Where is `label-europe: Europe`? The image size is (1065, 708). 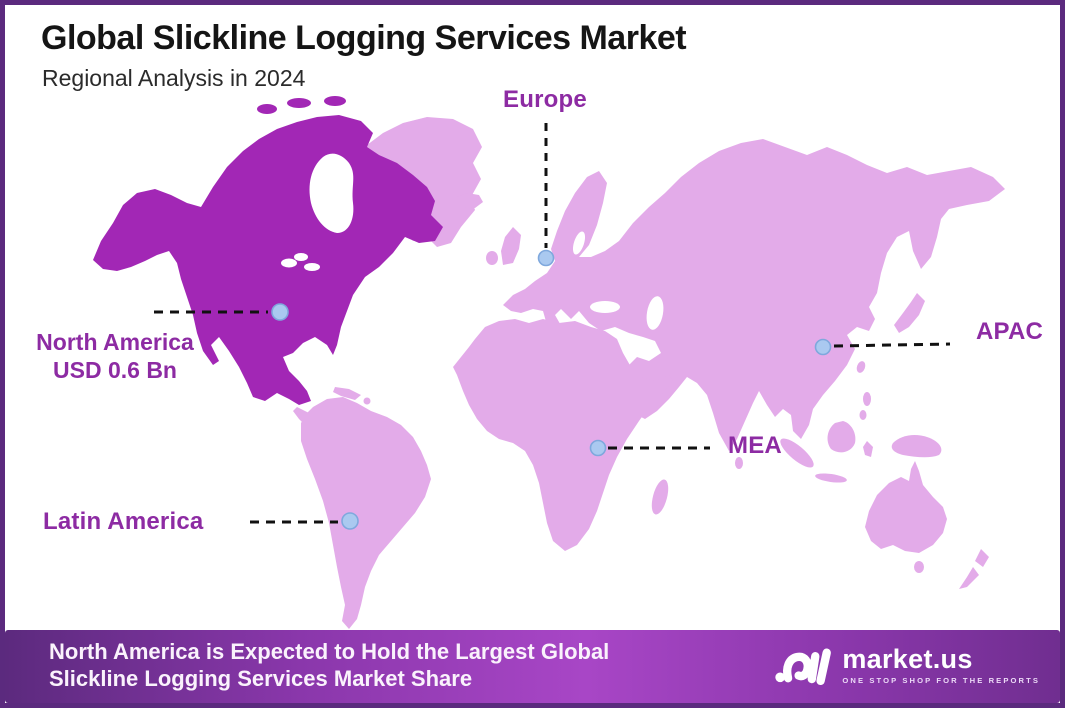 label-europe: Europe is located at coordinates (545, 99).